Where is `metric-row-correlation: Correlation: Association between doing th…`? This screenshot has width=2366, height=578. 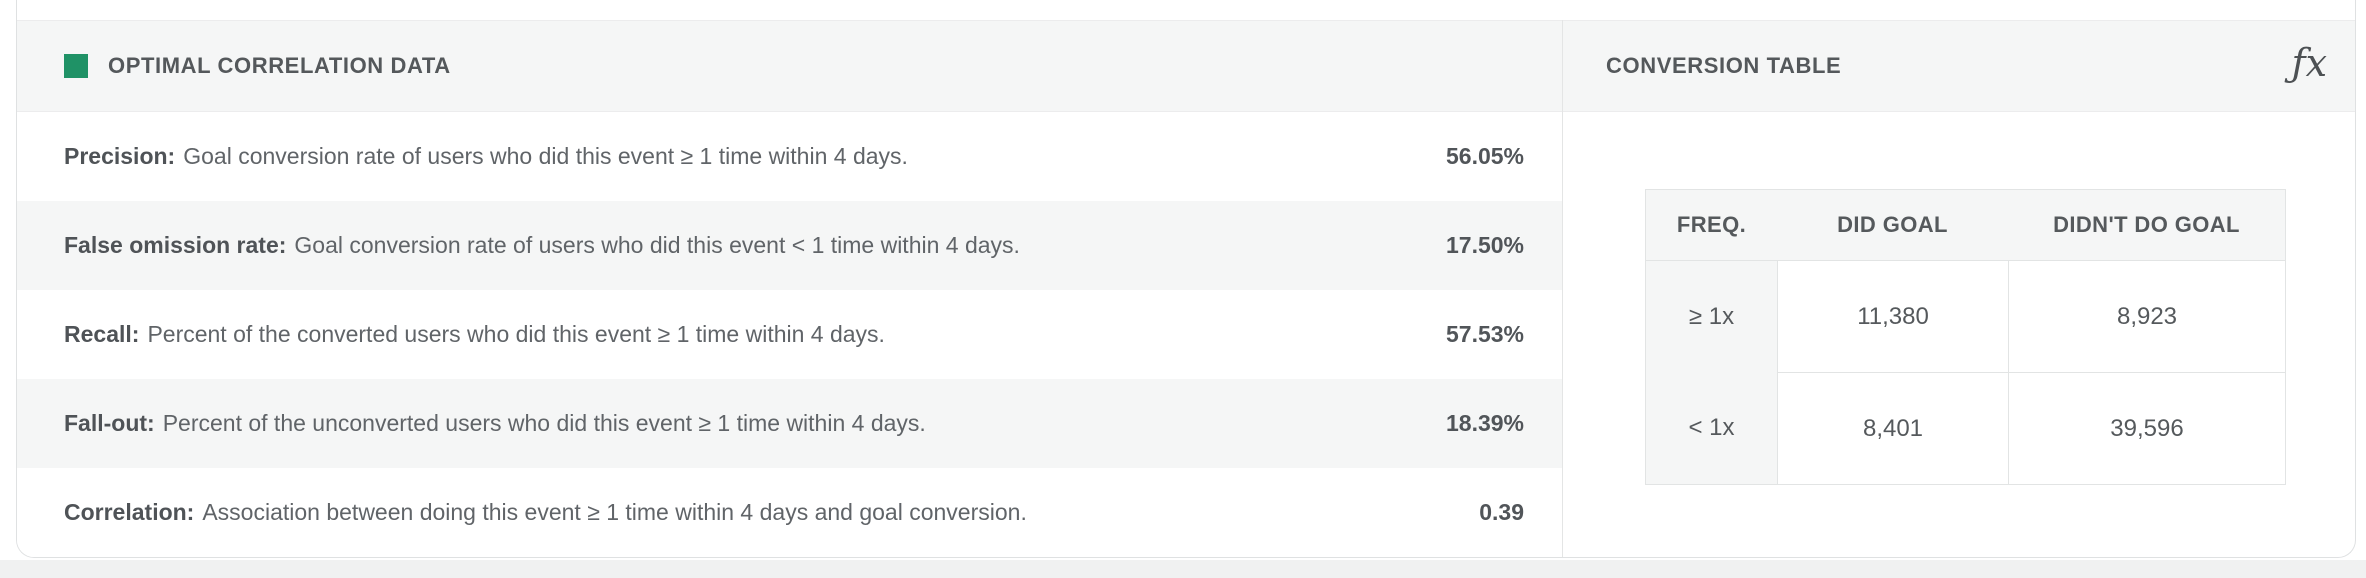
metric-row-correlation: Correlation: Association between doing th… is located at coordinates (789, 512).